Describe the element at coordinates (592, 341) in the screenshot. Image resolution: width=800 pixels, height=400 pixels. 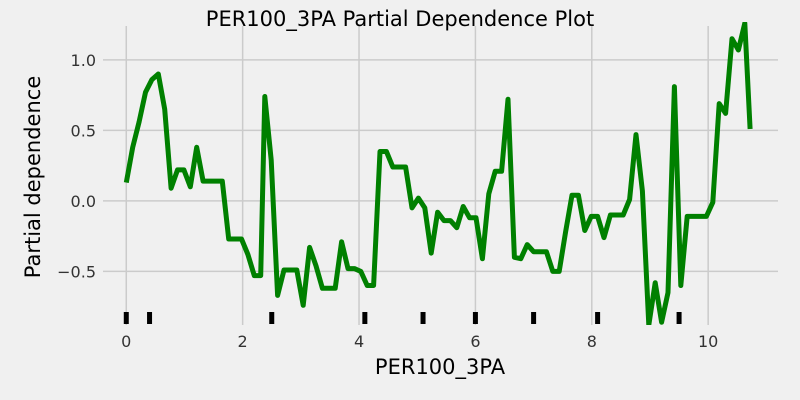
I see `x-tick-label: 8` at that location.